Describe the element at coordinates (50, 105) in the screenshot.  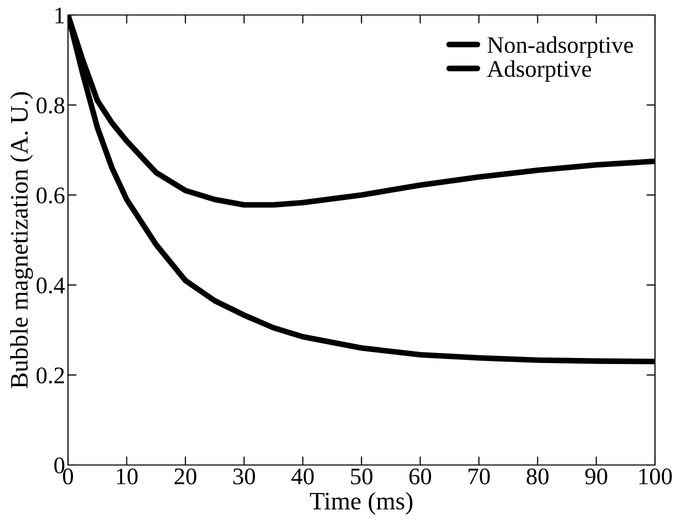
I see `y-tick-label: 0.8` at that location.